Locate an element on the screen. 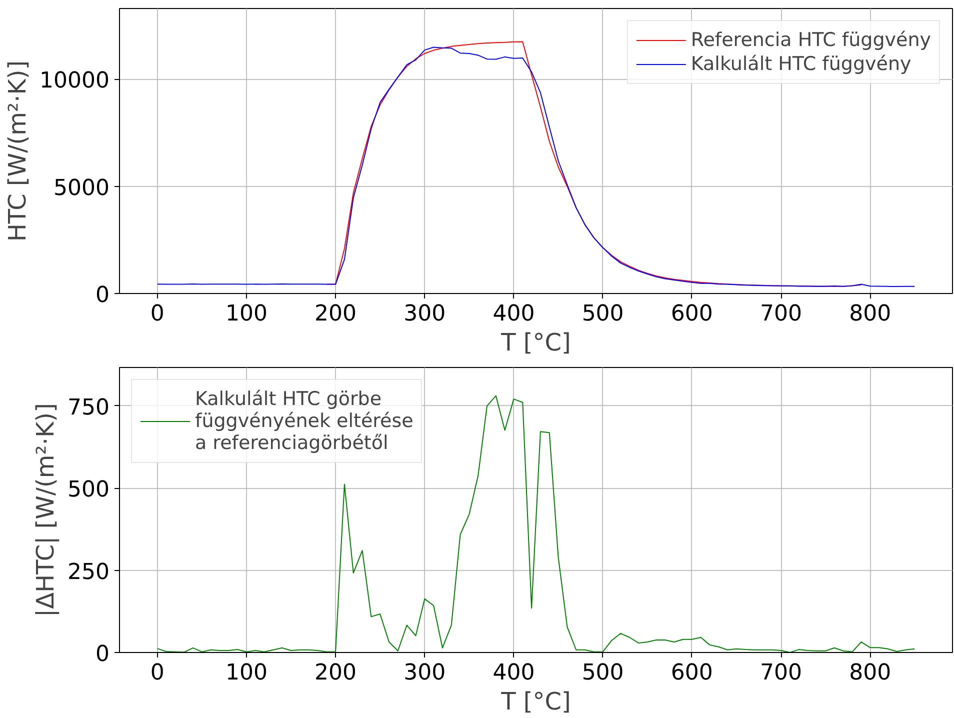  legend-label: Kalkulált HTC függvény is located at coordinates (801, 64).